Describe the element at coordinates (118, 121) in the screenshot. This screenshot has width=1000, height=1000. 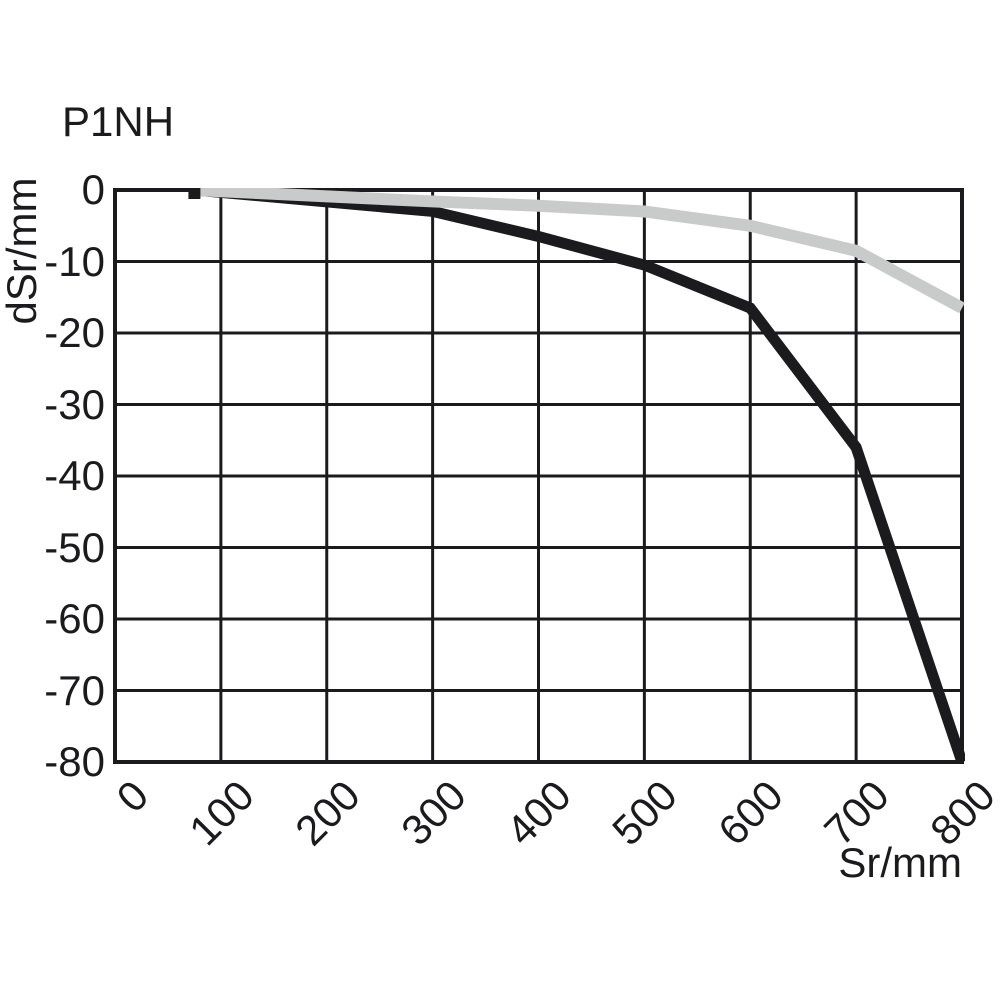
I see `chart-title: P1NH` at that location.